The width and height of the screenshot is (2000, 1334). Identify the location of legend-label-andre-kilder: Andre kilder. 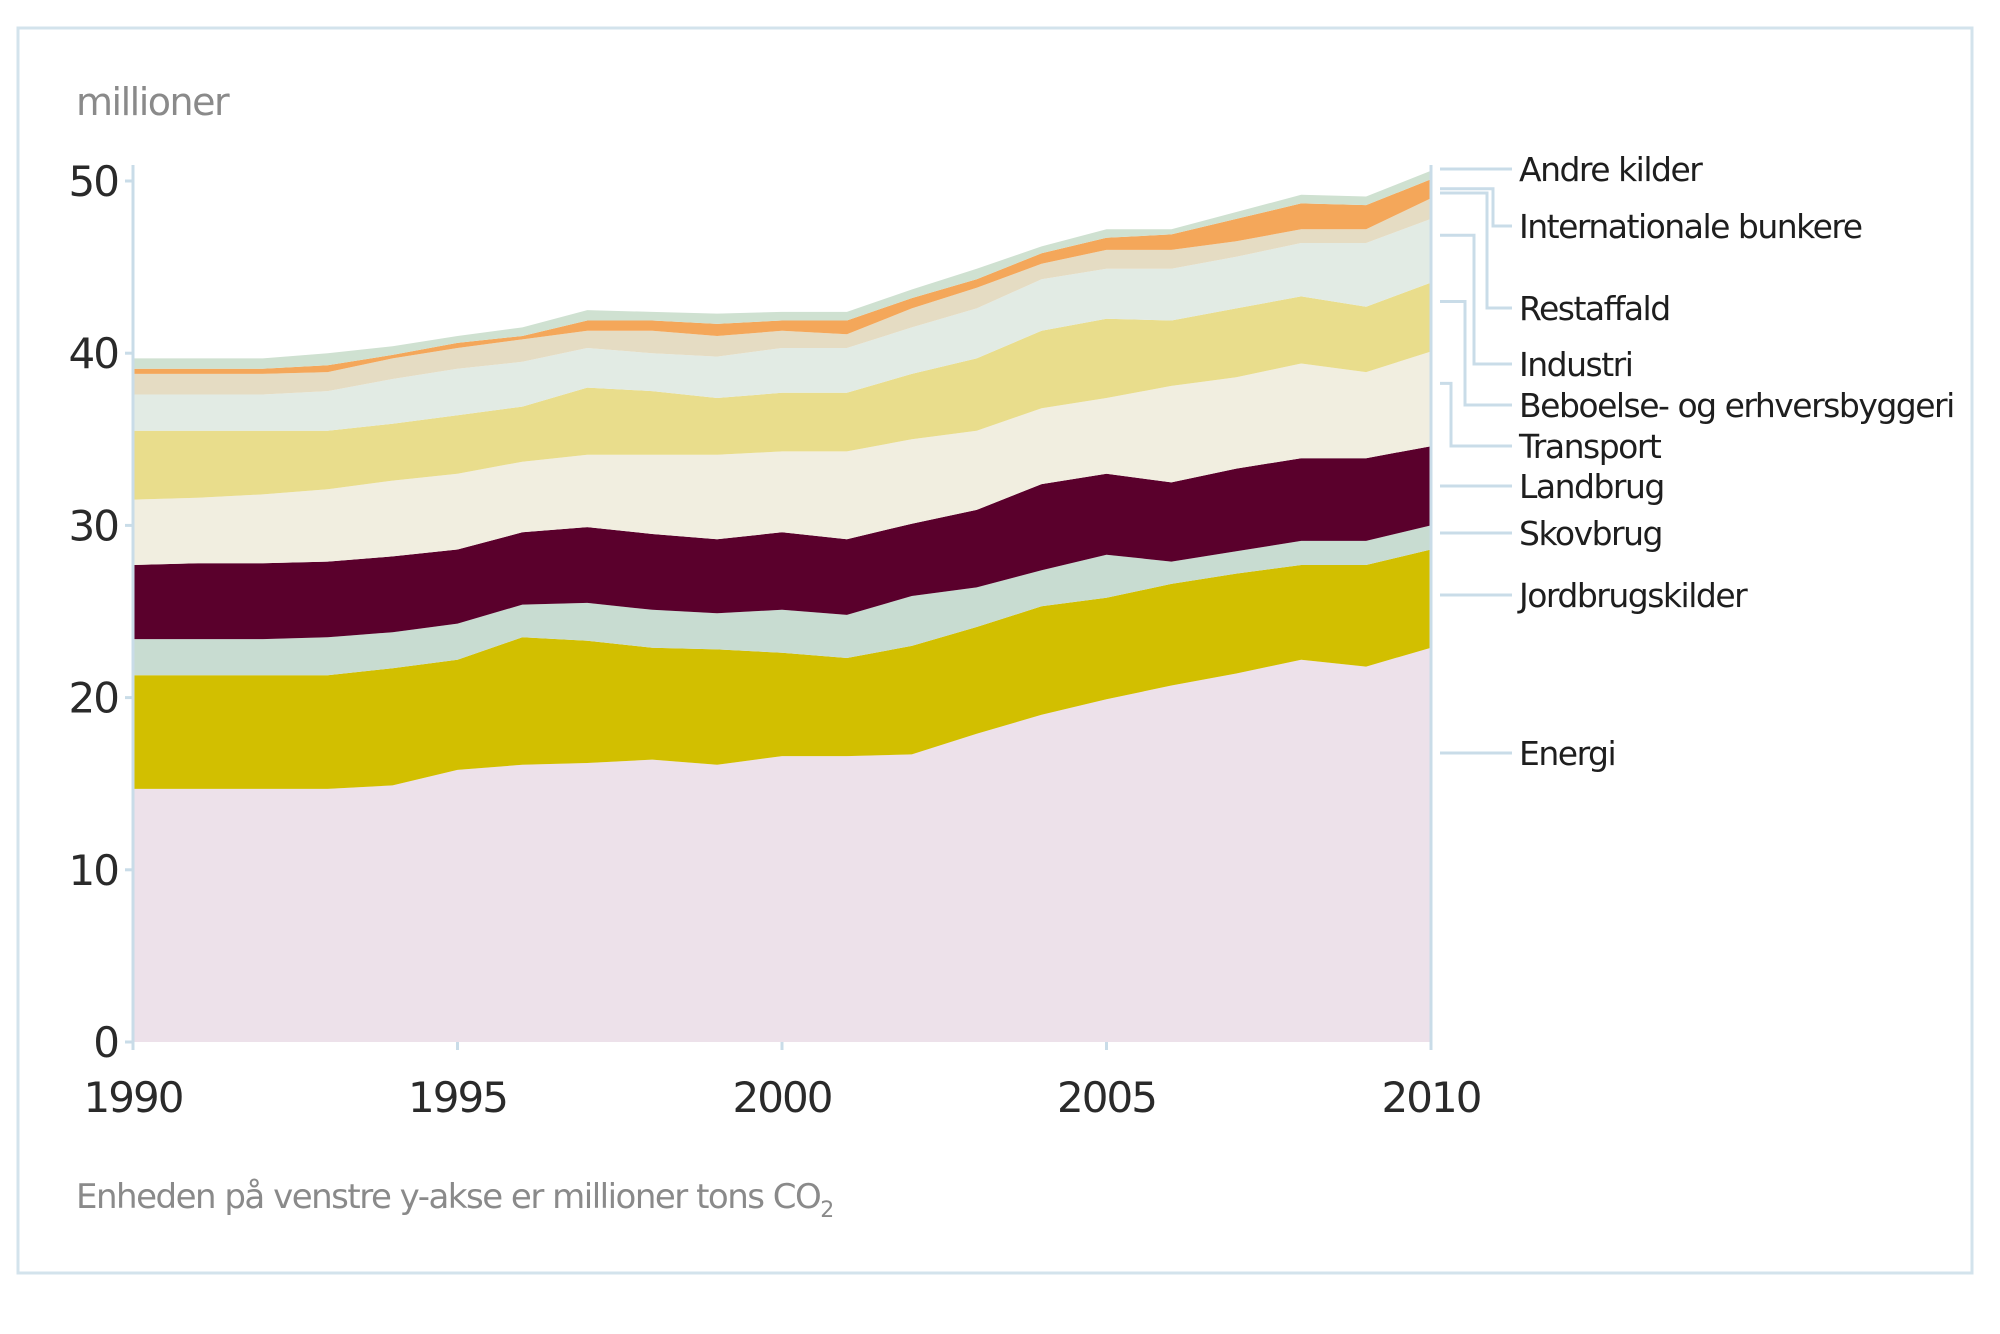
(1611, 169).